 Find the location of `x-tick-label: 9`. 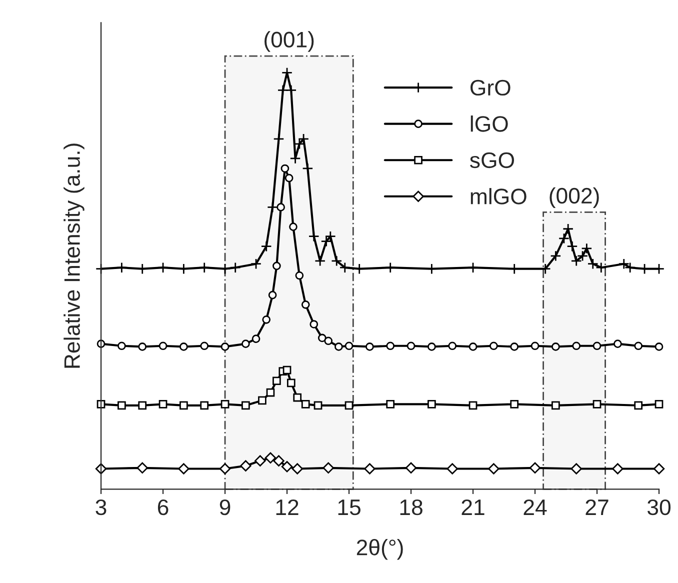

x-tick-label: 9 is located at coordinates (225, 507).